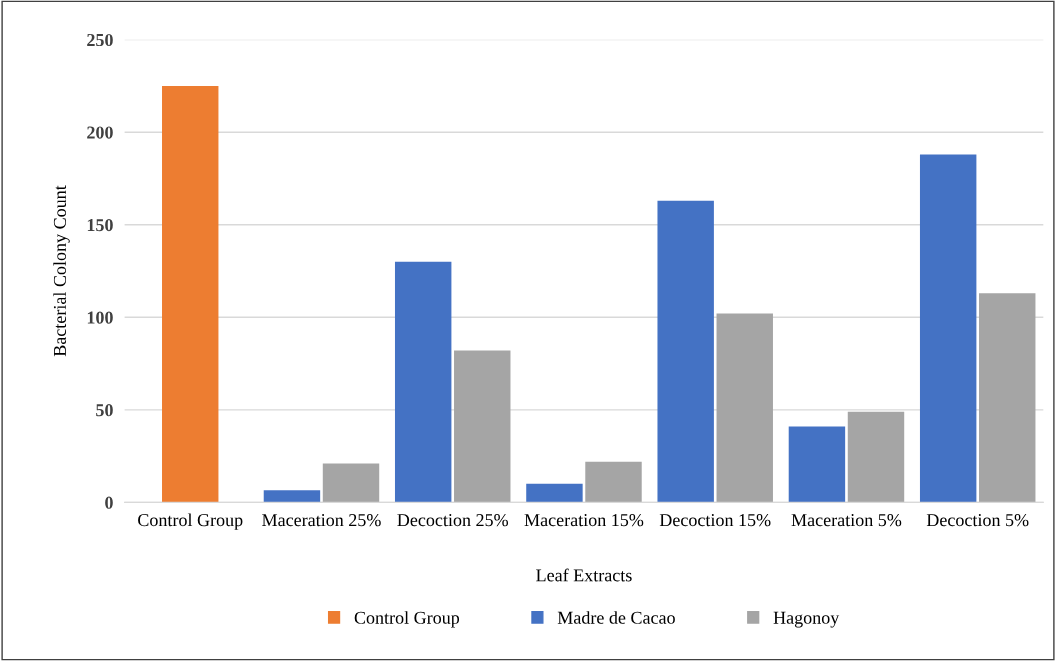  Describe the element at coordinates (190, 521) in the screenshot. I see `x-tick-label: Control Group` at that location.